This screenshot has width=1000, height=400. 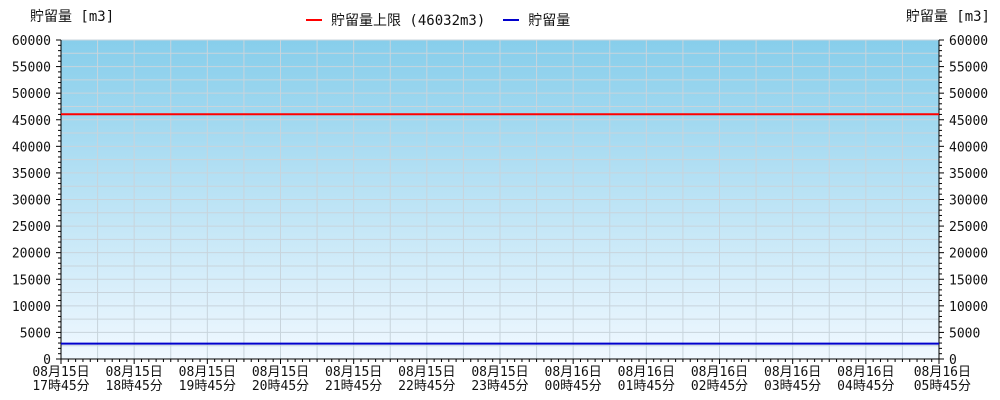 I want to click on x-tick-label-time: 20時45分, so click(x=280, y=386).